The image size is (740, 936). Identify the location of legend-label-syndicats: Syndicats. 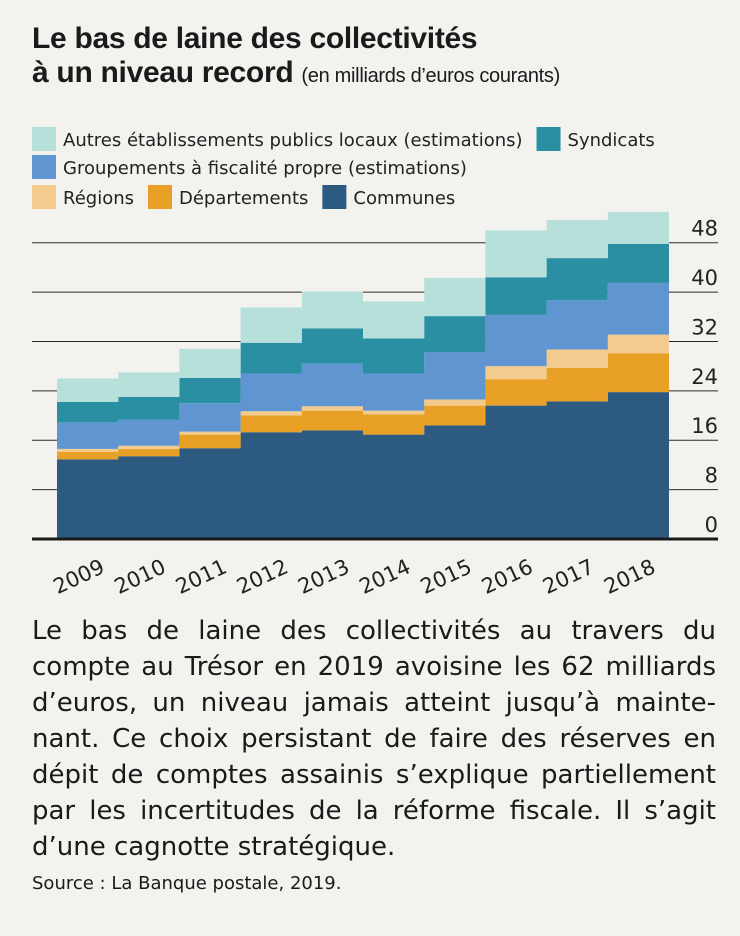
(611, 140).